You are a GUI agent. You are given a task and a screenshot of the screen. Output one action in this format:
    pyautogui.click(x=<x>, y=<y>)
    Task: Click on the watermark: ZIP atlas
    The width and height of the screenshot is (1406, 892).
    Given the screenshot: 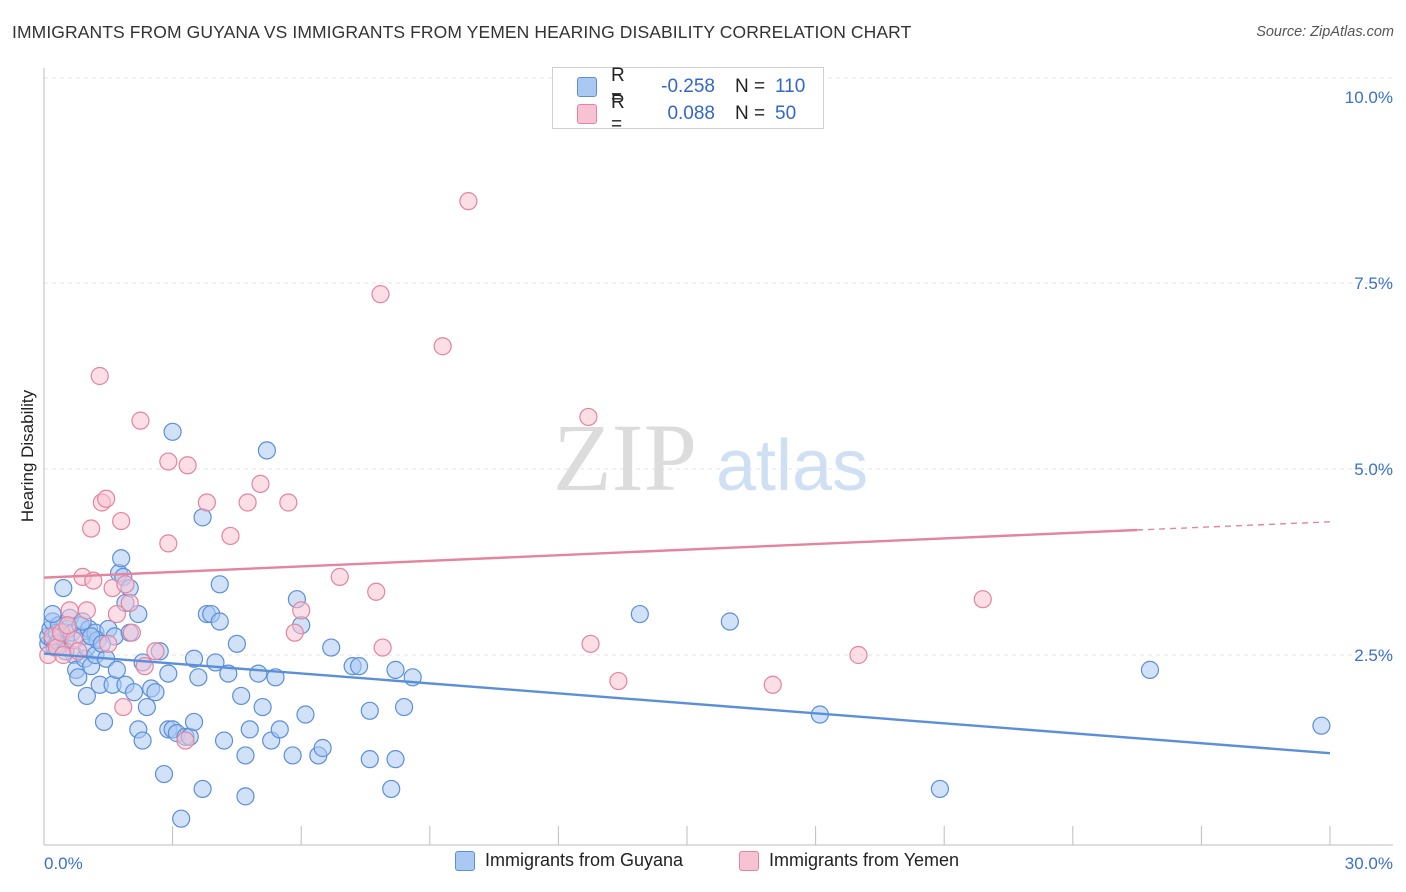 What is the action you would take?
    pyautogui.click(x=710, y=457)
    